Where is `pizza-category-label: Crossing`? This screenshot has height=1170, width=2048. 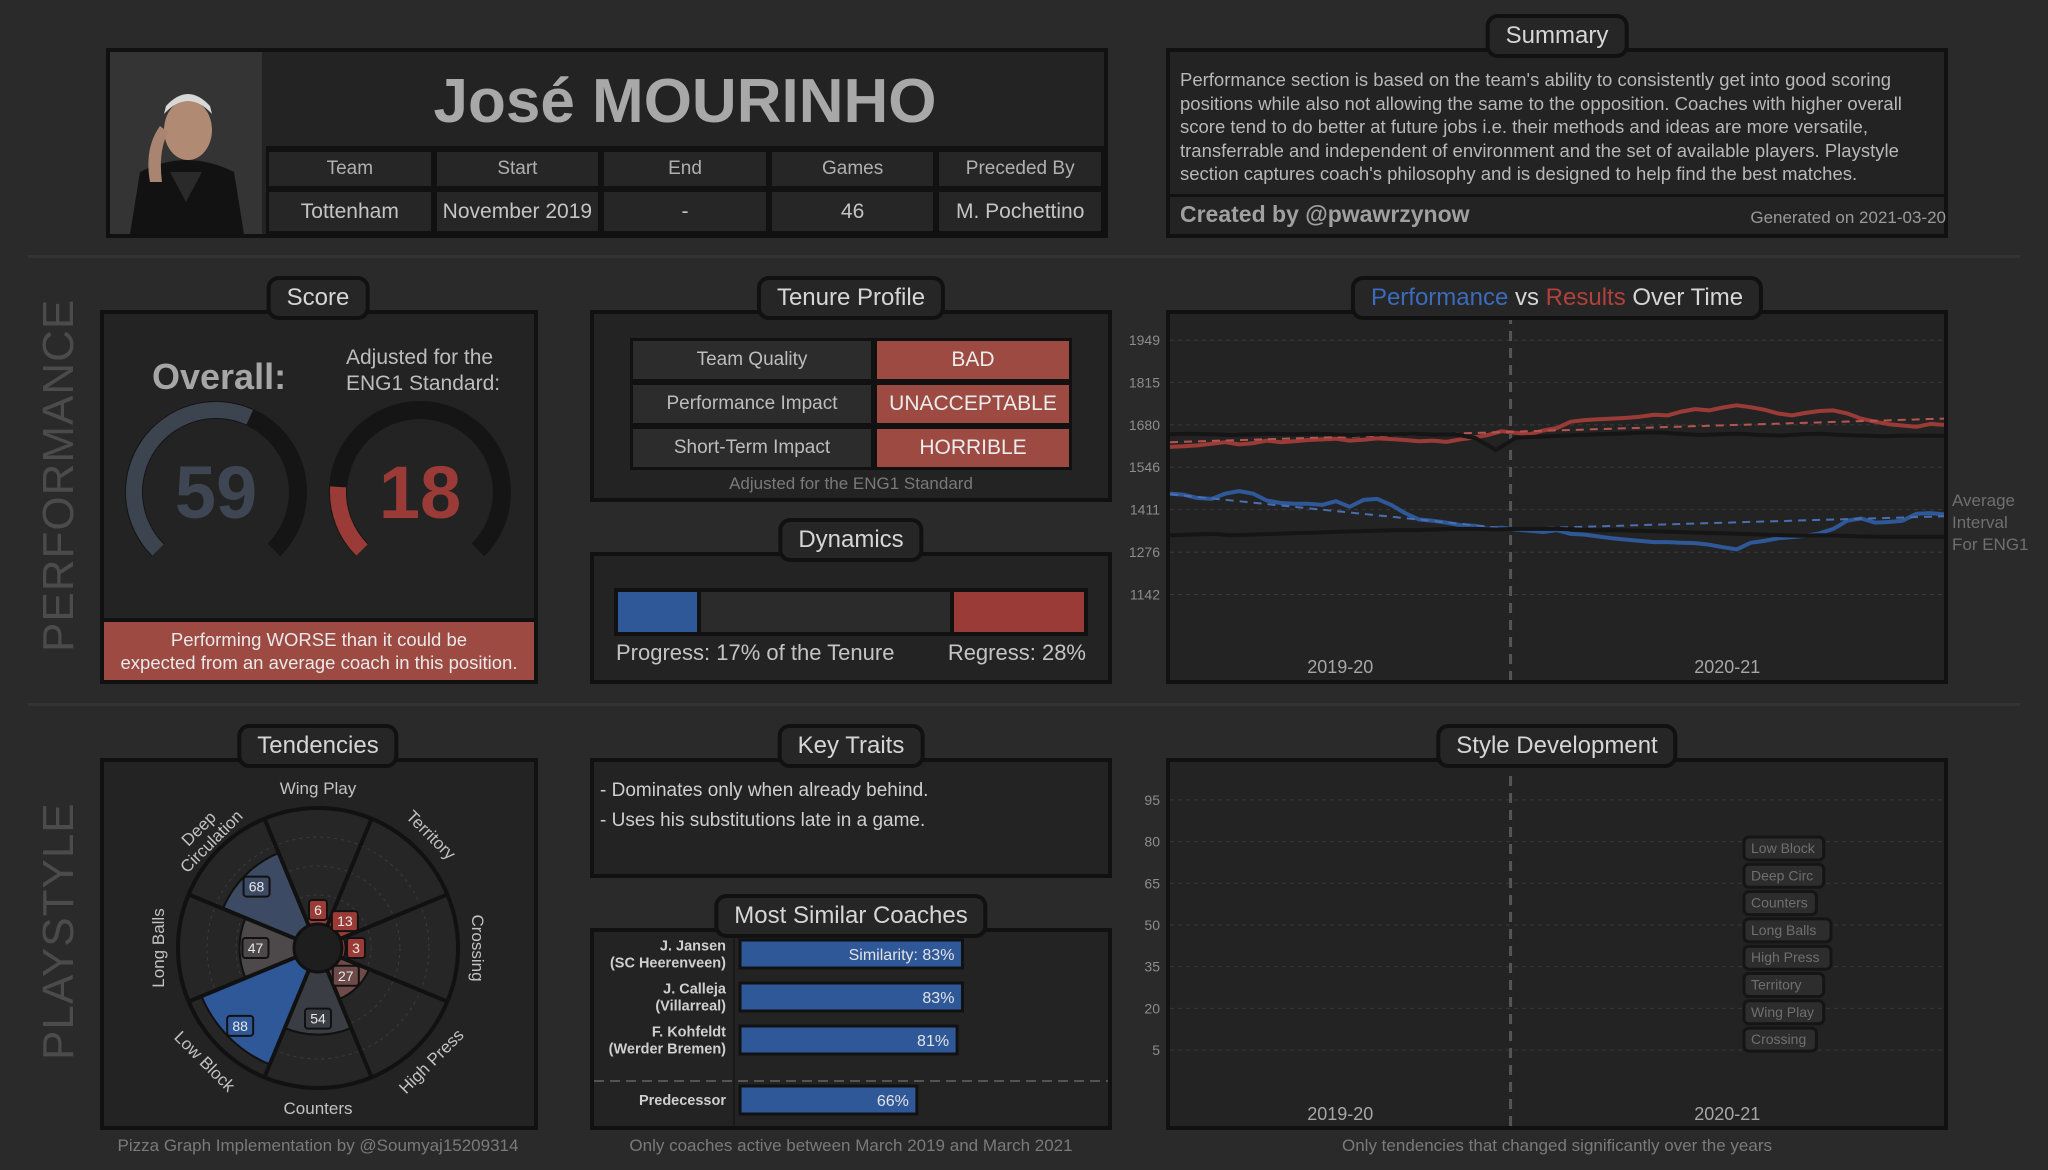
pizza-category-label: Crossing is located at coordinates (477, 947).